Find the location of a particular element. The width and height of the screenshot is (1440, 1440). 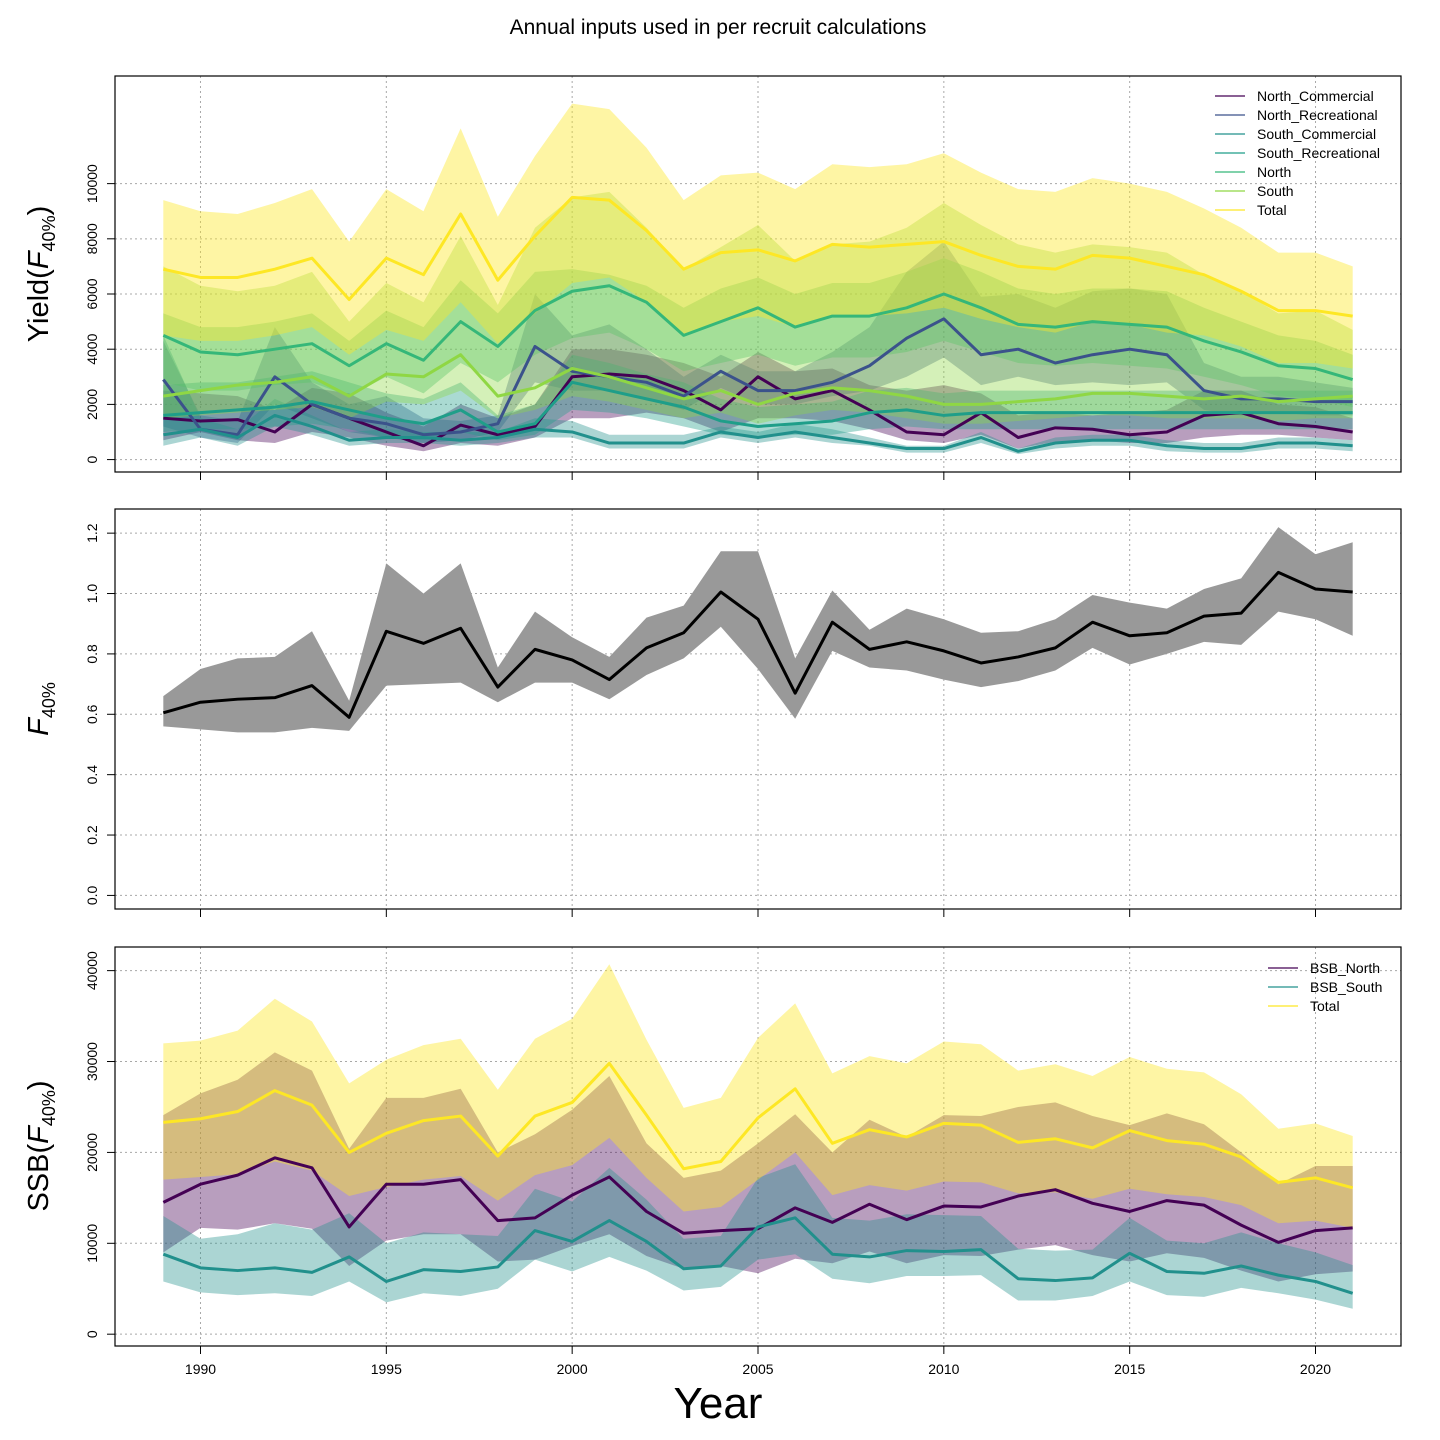

x-tick-label: 2020 is located at coordinates (1315, 1369).